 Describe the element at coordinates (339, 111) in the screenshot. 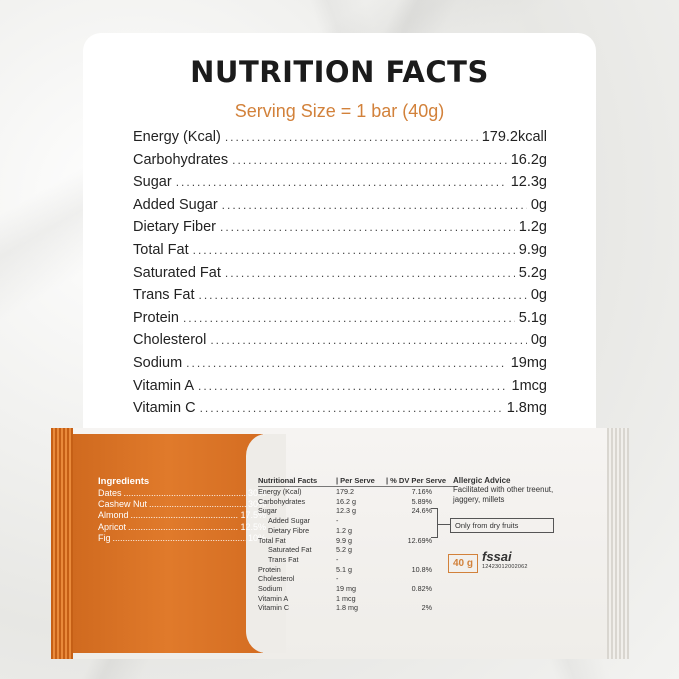

I see `serving-size: Serving Size = 1 bar (40g)` at that location.